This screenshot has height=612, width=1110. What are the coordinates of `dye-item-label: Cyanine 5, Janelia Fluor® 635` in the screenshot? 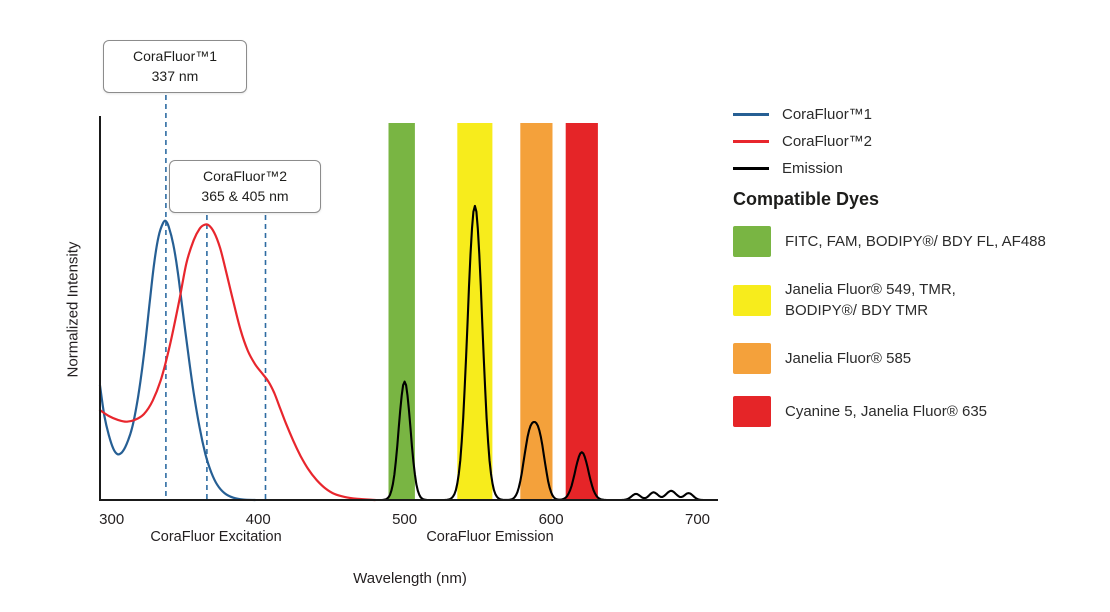 It's located at (886, 411).